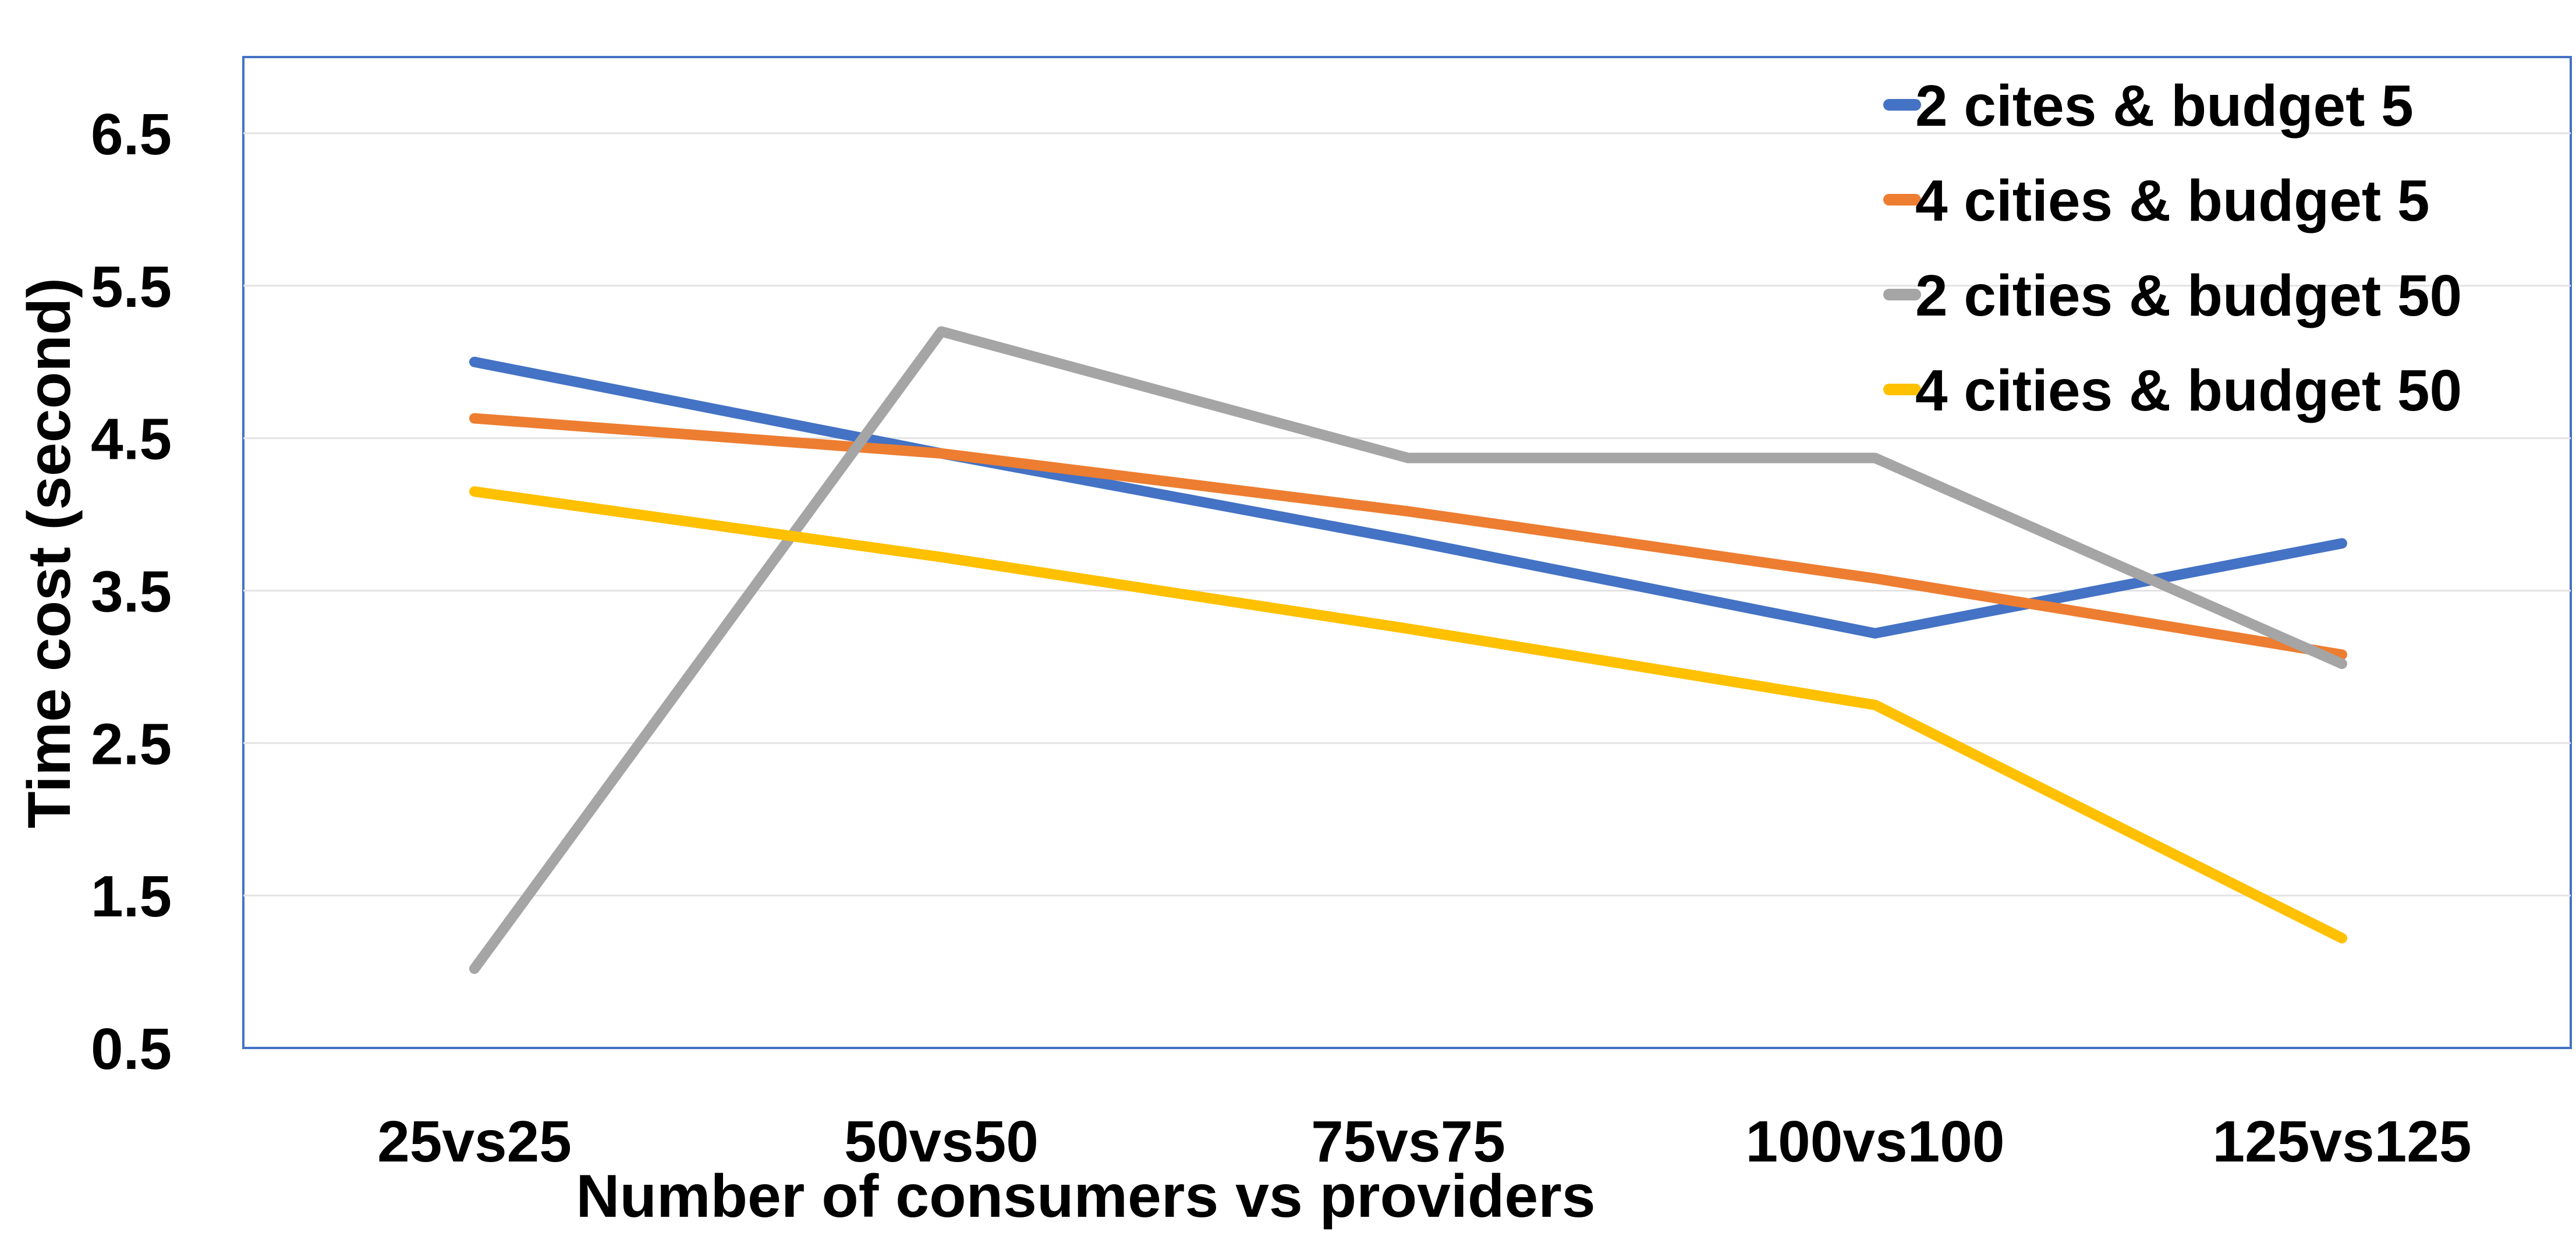  I want to click on x-tick-label: 75vs75, so click(1408, 1141).